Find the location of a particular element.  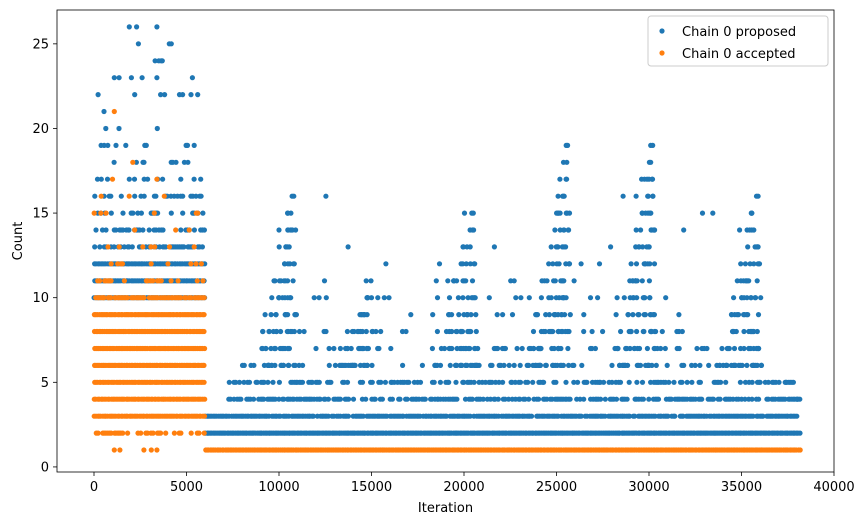

x-axis: 0 5000 10000 15000 20000 25000 30000 35000 40000 is located at coordinates (472, 483).